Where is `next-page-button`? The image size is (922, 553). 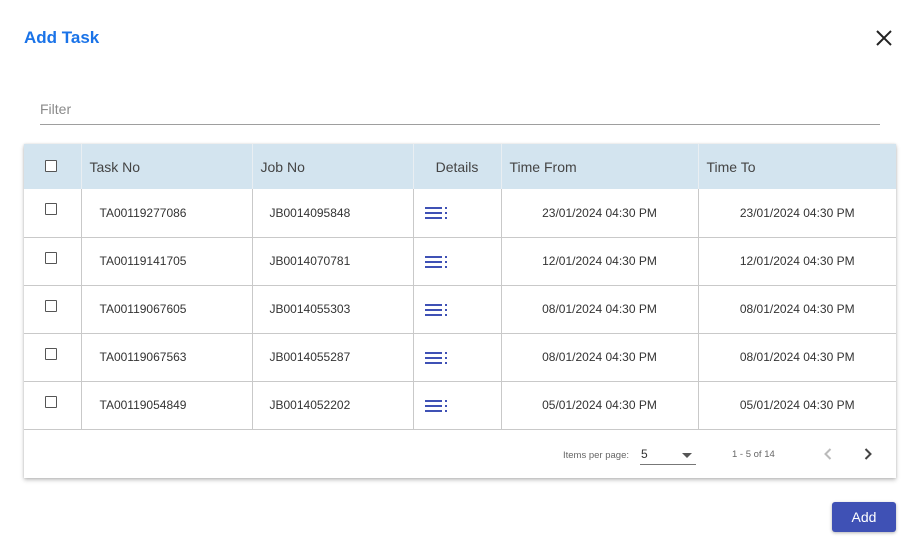 next-page-button is located at coordinates (868, 454).